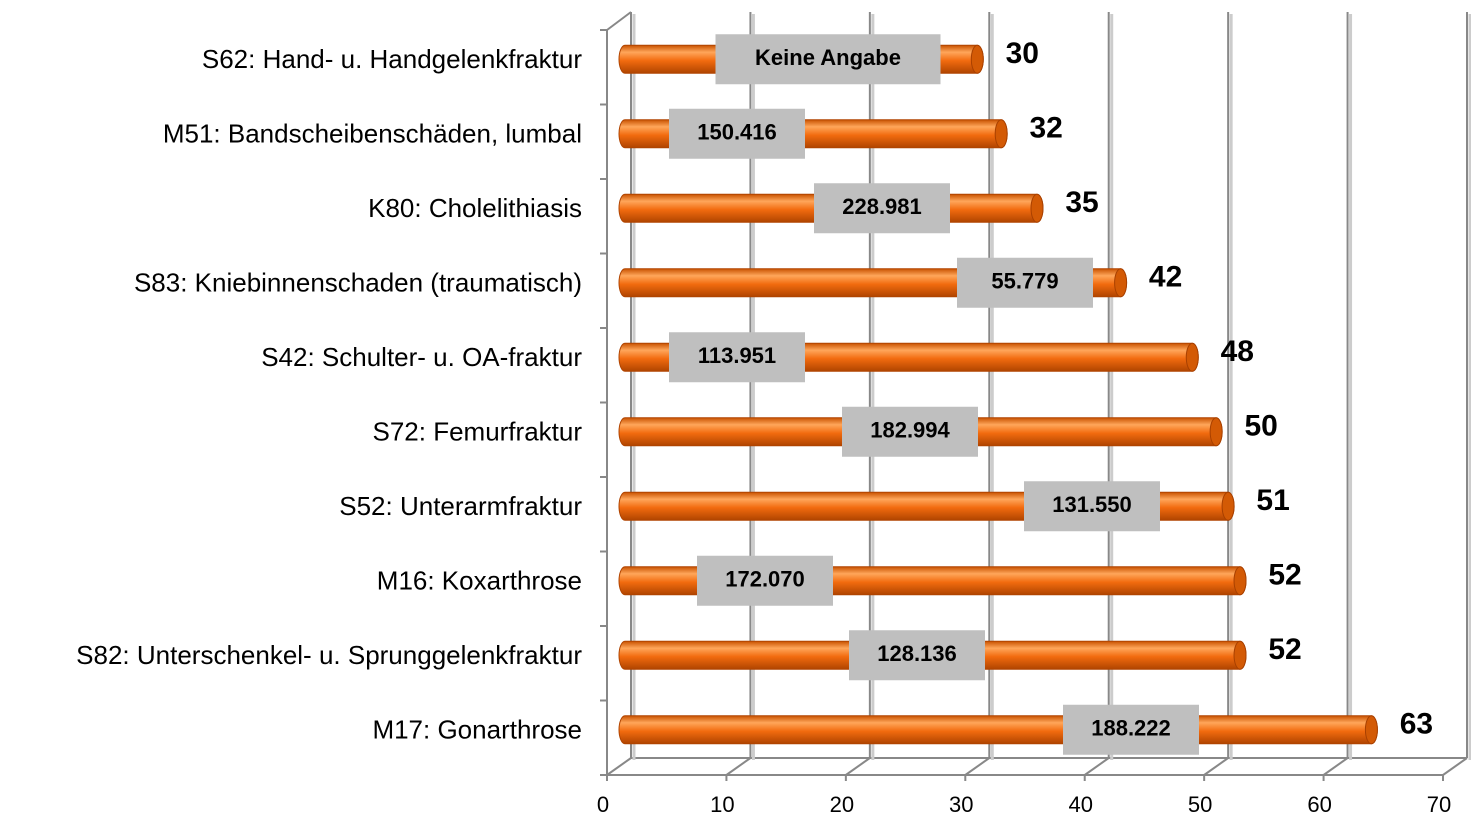  I want to click on bar, so click(998, 730).